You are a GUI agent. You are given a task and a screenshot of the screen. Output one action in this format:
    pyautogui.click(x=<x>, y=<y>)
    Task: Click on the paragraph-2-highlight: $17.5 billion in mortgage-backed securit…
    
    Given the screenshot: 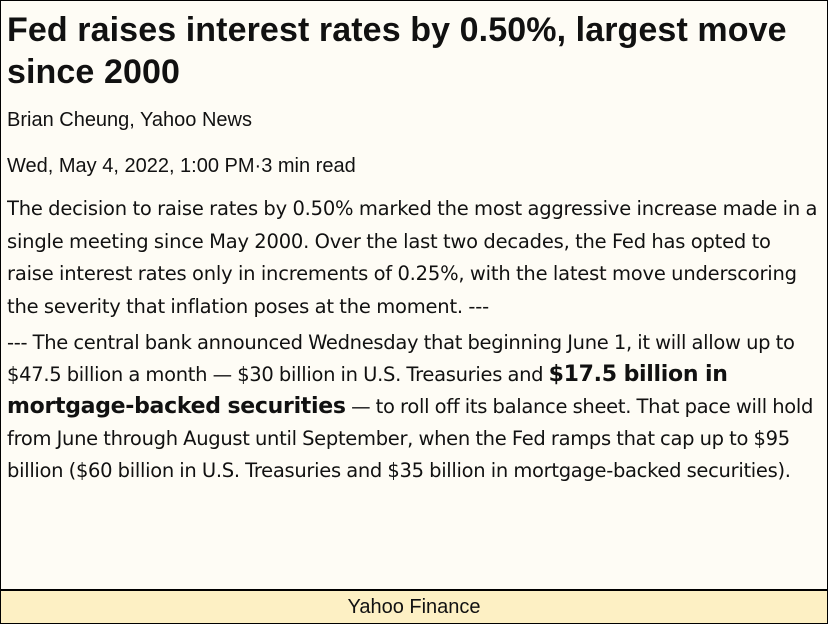 What is the action you would take?
    pyautogui.click(x=367, y=390)
    